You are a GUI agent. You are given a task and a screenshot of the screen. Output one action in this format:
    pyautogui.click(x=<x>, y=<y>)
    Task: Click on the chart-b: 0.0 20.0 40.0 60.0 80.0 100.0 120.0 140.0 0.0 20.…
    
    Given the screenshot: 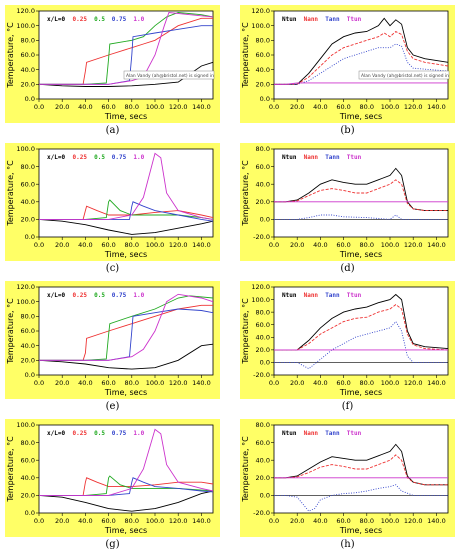 What is the action you would take?
    pyautogui.click(x=347, y=64)
    